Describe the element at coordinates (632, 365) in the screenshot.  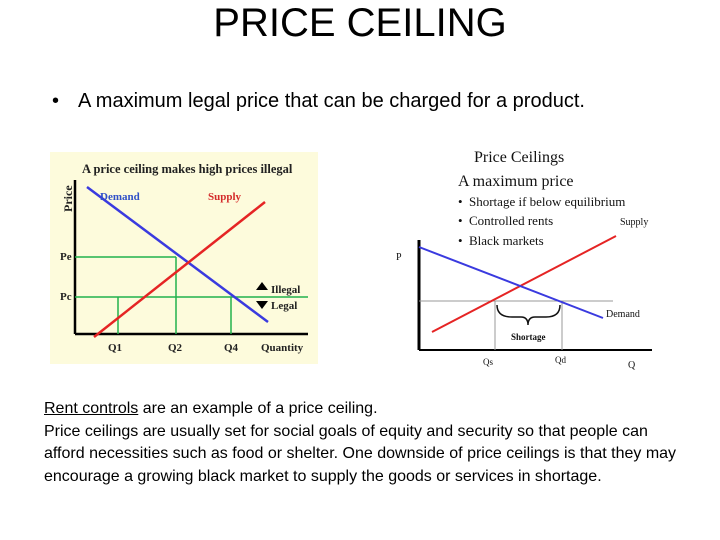
I see `x-axis-label: Q` at that location.